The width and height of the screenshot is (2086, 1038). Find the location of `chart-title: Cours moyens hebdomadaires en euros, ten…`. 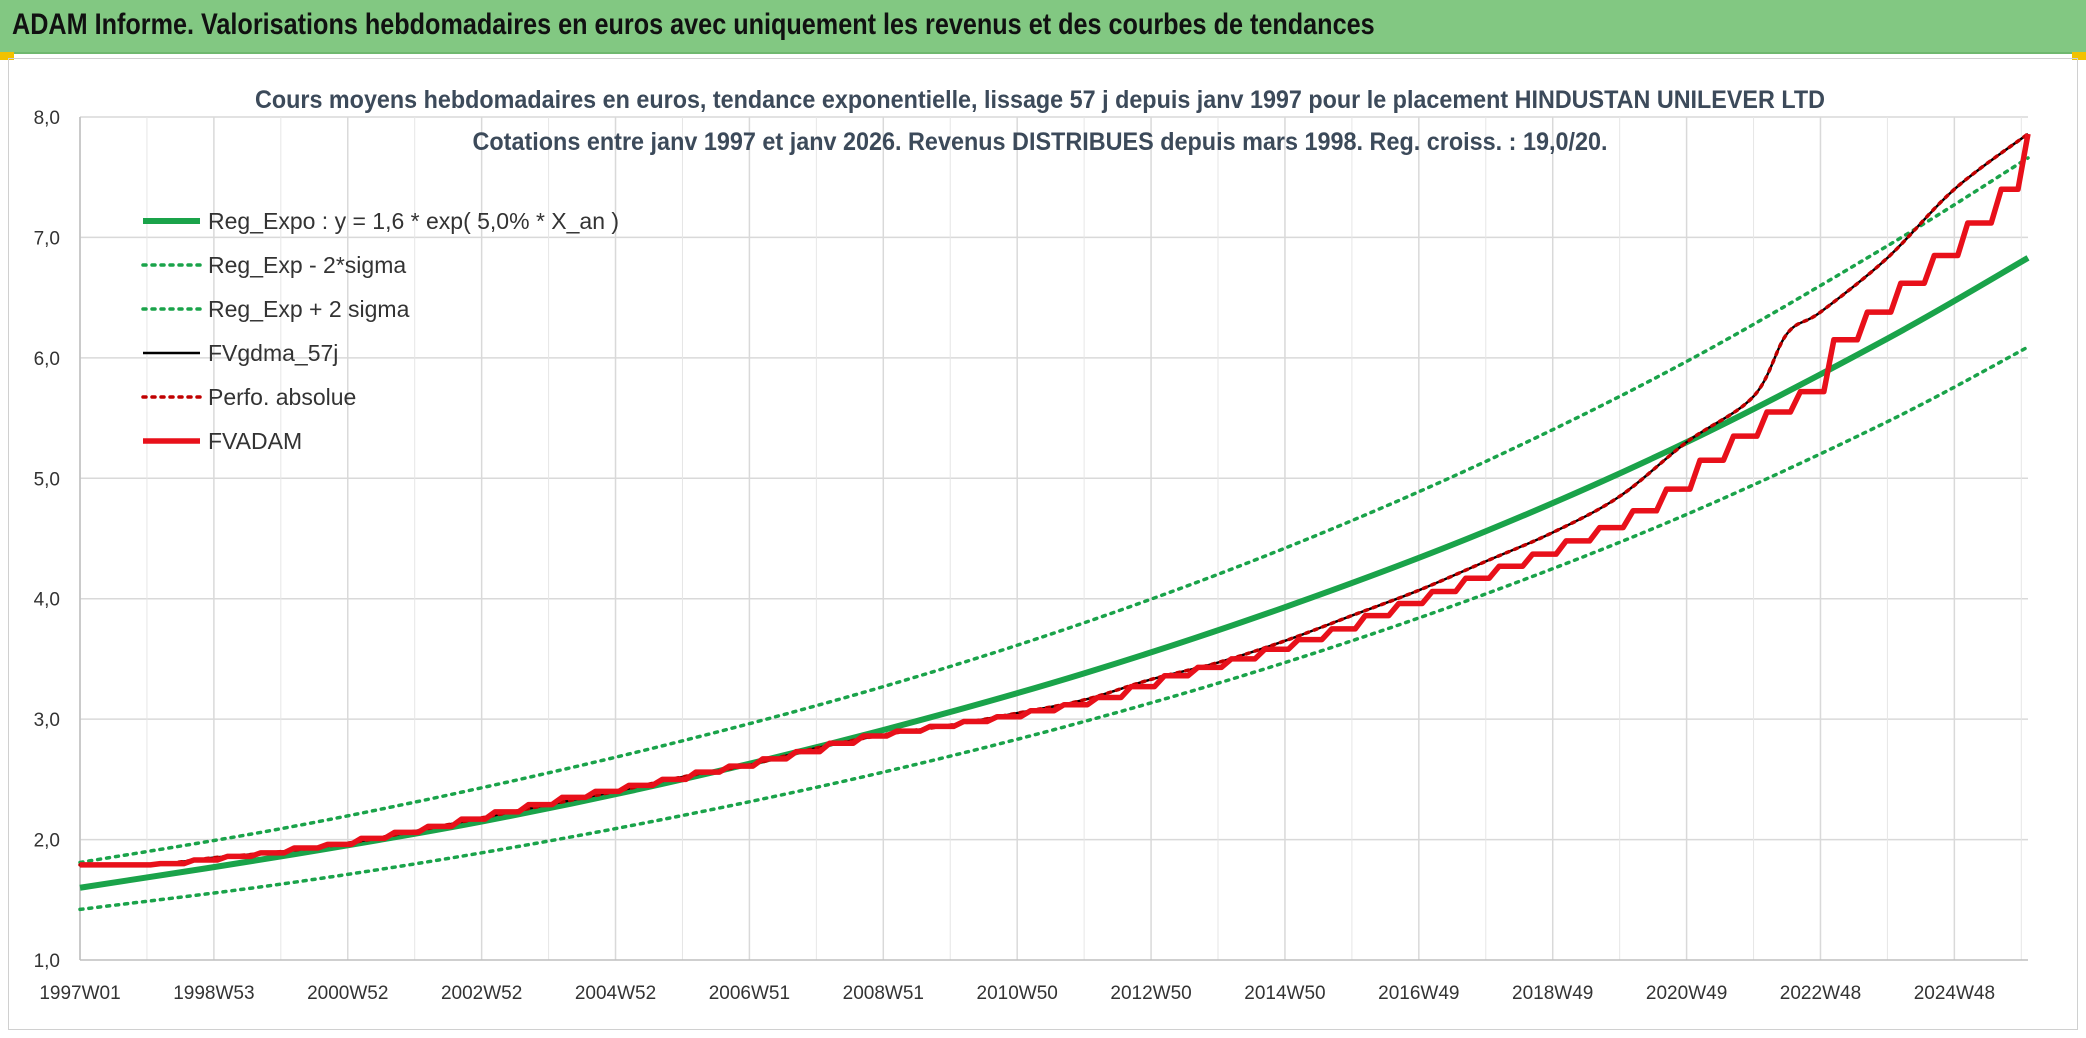

chart-title: Cours moyens hebdomadaires en euros, ten… is located at coordinates (1040, 100).